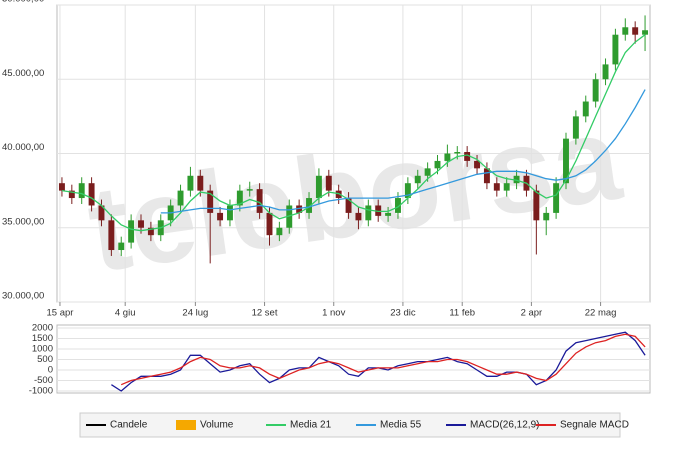 Image resolution: width=700 pixels, height=451 pixels. I want to click on y-tick-label: -500, so click(43, 380).